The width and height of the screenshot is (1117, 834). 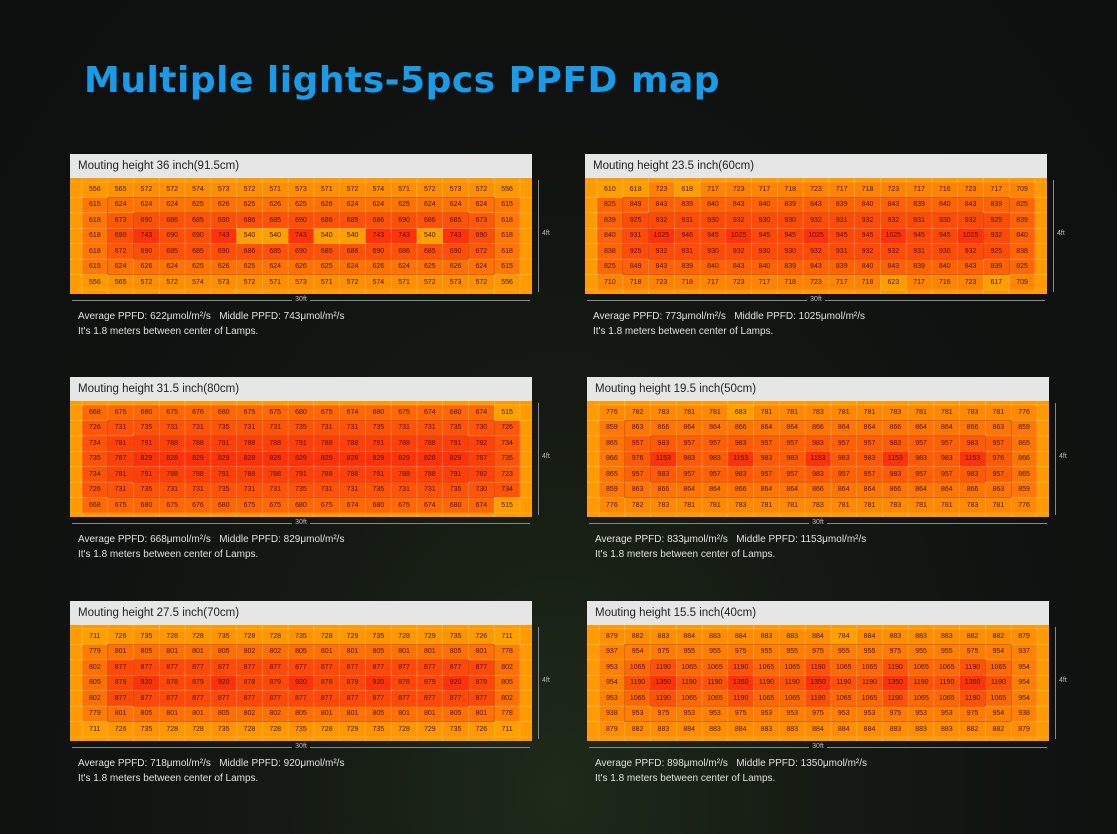 What do you see at coordinates (352, 205) in the screenshot?
I see `ppfd-value: 624` at bounding box center [352, 205].